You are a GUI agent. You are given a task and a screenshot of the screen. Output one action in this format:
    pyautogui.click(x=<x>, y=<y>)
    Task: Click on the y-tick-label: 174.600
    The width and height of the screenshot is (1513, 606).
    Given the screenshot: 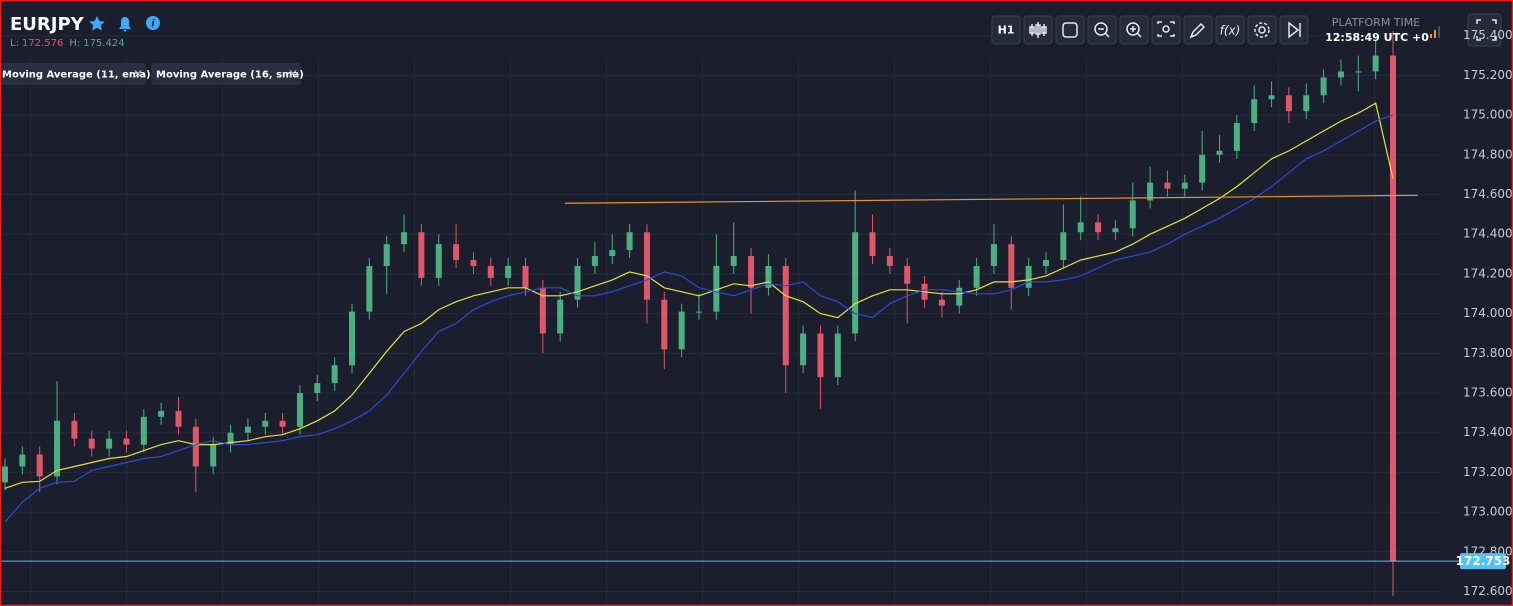 What is the action you would take?
    pyautogui.click(x=1488, y=194)
    